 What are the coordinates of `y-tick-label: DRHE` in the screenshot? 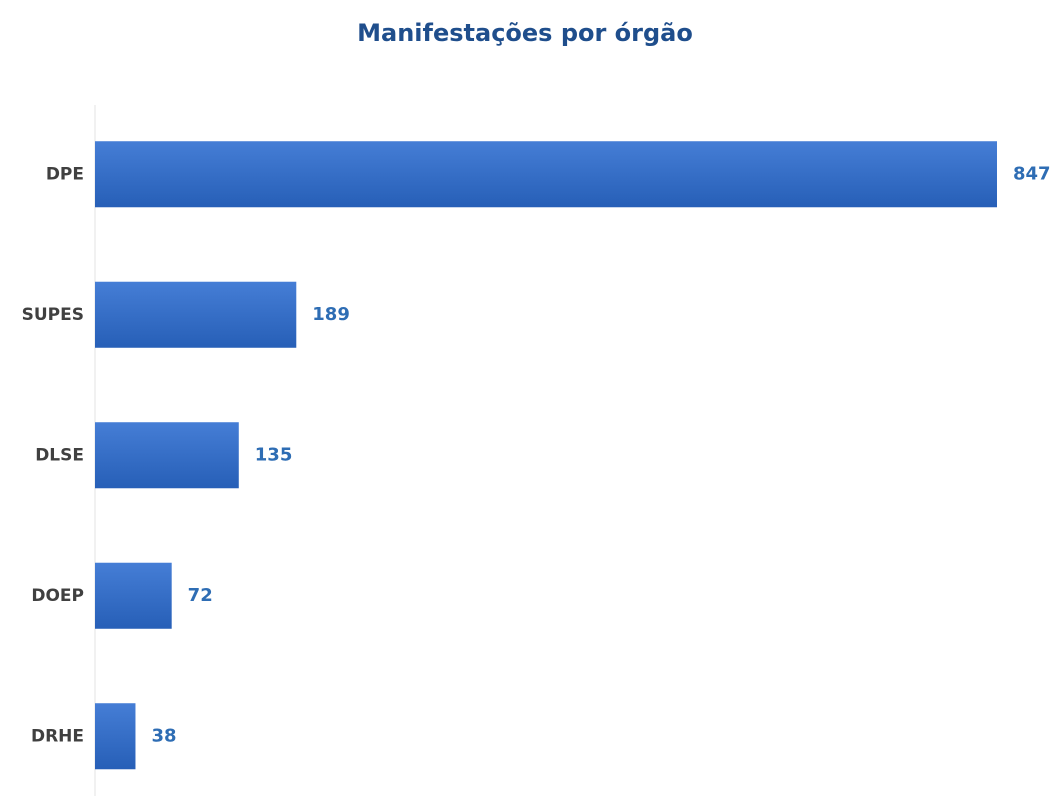 It's located at (57, 736).